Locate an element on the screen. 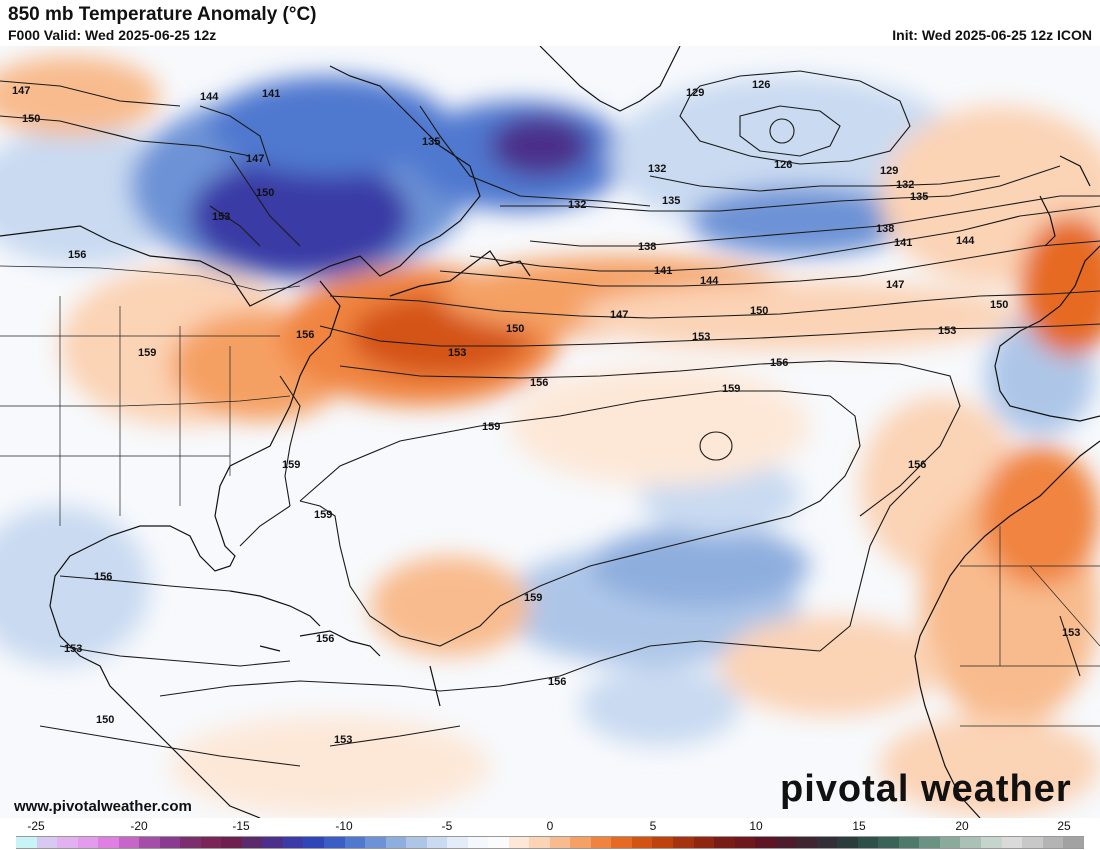 This screenshot has height=850, width=1100. colorbar-label: 10 is located at coordinates (756, 826).